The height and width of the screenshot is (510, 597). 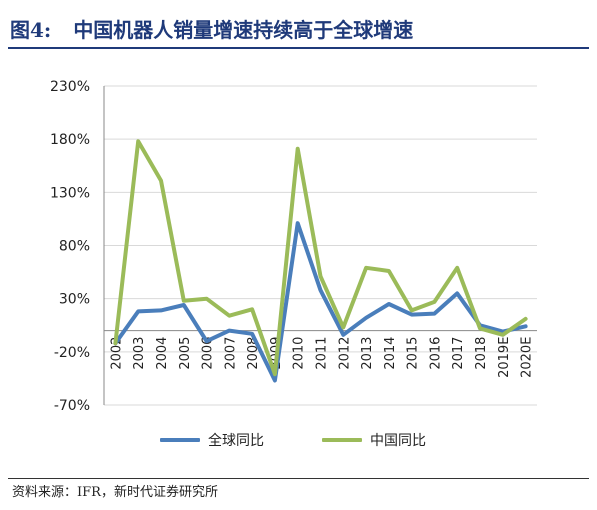 I want to click on legend-item-global: 全球同比, so click(x=212, y=440).